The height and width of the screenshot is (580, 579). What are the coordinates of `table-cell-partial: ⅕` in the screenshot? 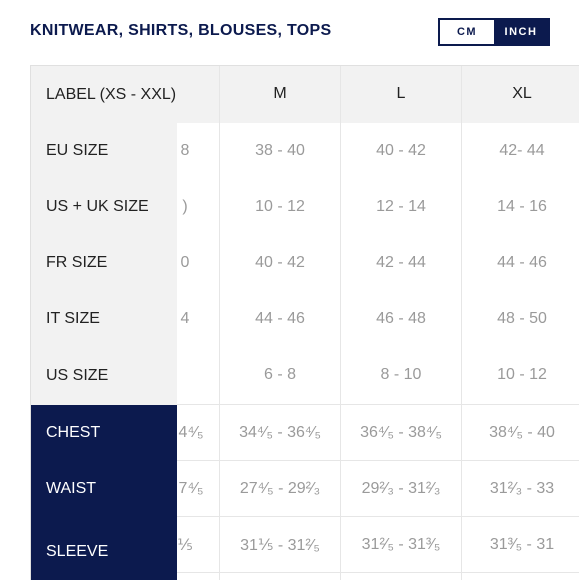 It's located at (185, 545).